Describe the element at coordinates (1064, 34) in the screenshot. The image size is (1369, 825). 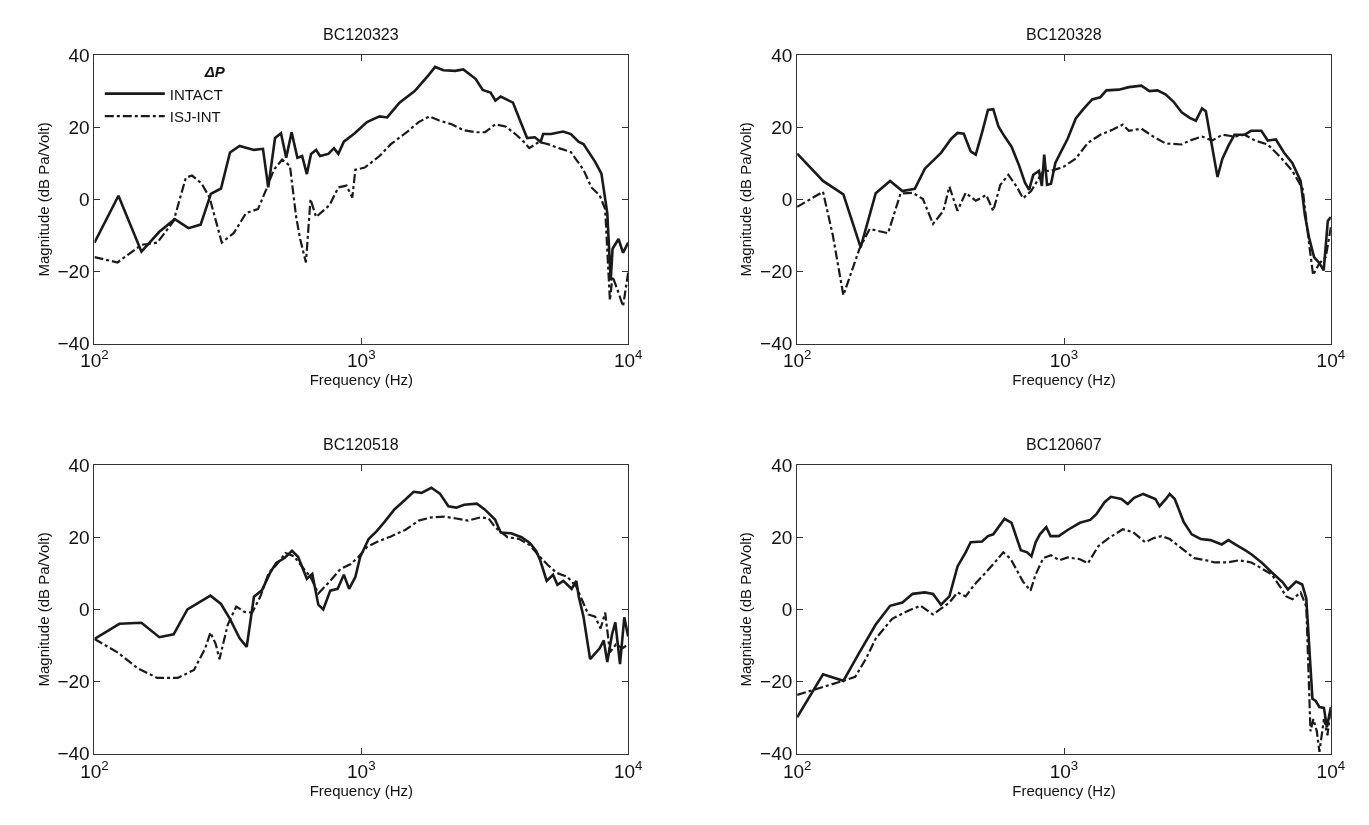
I see `chart-title: BC120328` at that location.